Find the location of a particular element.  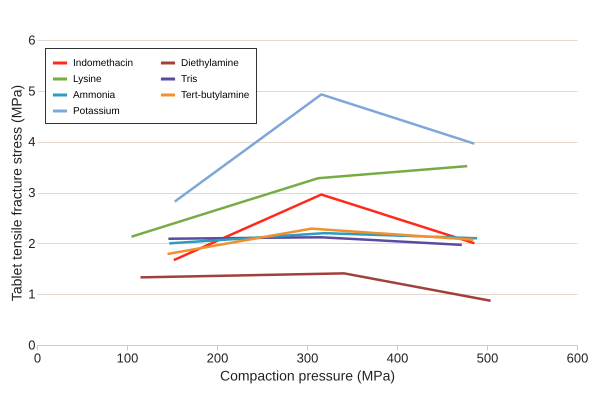

legend-label: Ammonia is located at coordinates (94, 95).